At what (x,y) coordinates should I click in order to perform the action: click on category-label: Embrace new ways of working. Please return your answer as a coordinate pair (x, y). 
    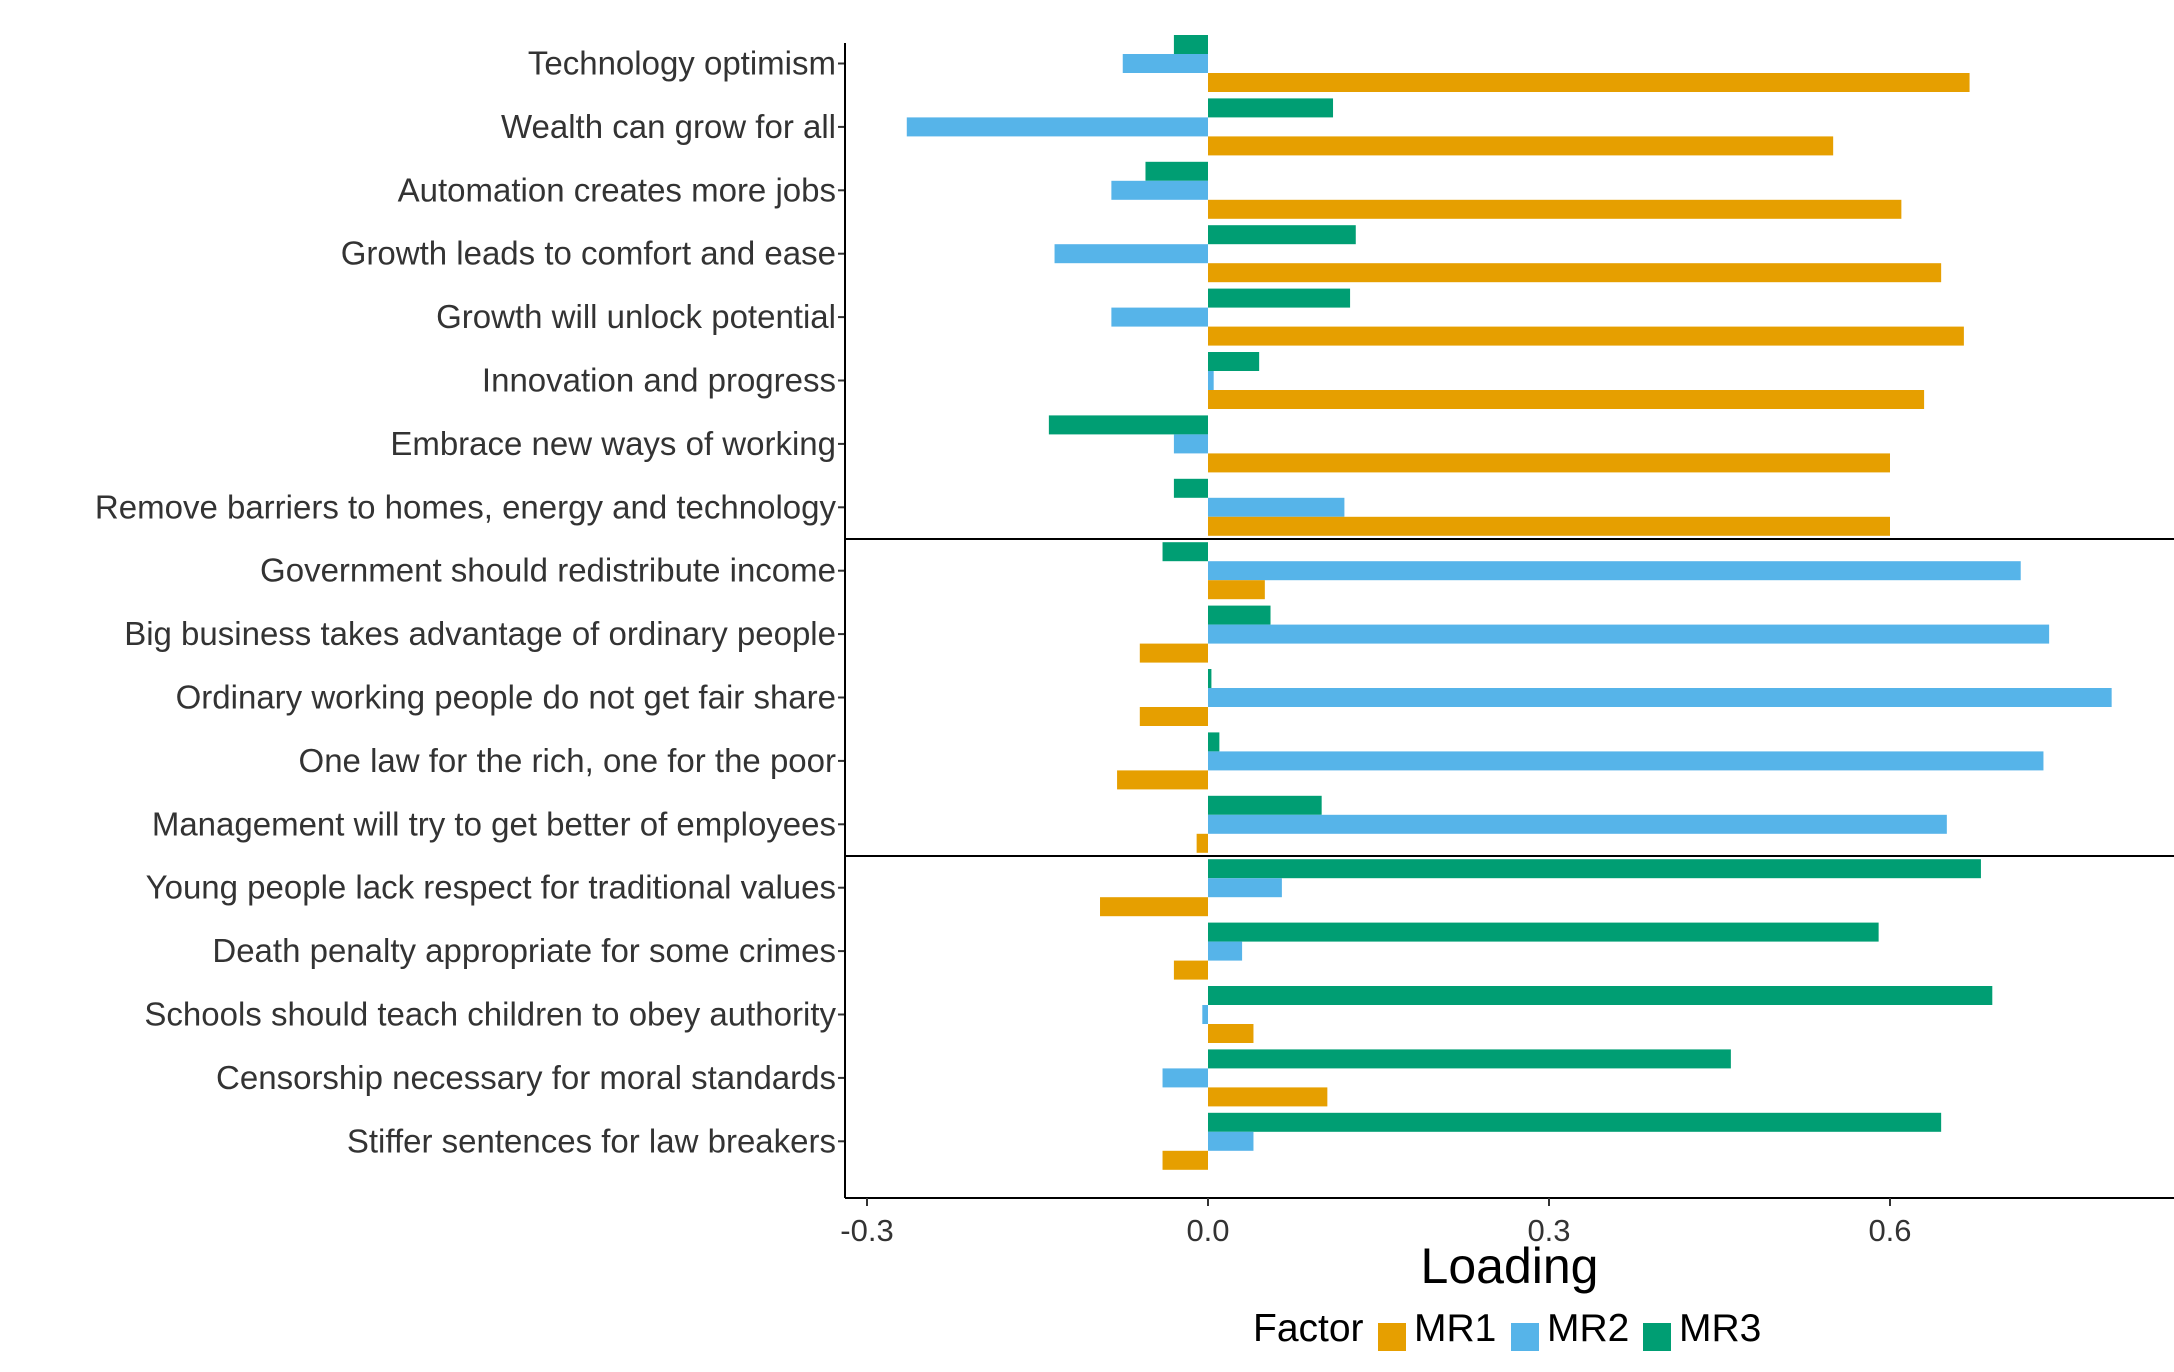
    Looking at the image, I should click on (613, 443).